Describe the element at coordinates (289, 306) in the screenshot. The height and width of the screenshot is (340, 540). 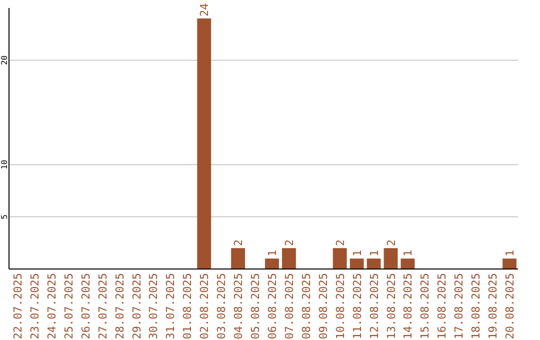
I see `x-tick-label: 07.08.2025` at that location.